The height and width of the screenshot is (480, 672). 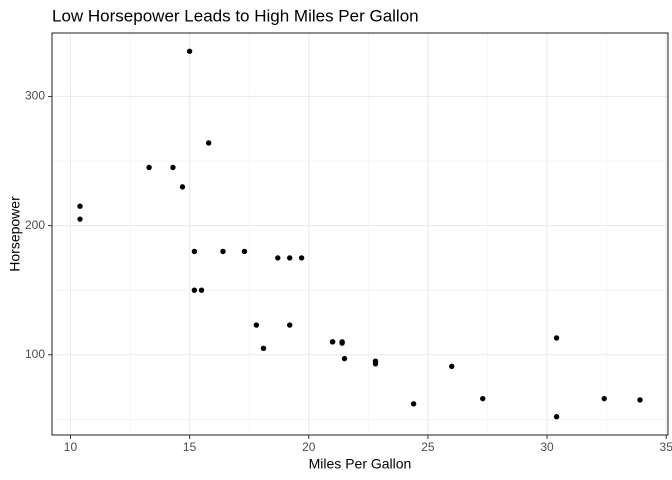 What do you see at coordinates (35, 96) in the screenshot?
I see `y-tick-label: 300` at bounding box center [35, 96].